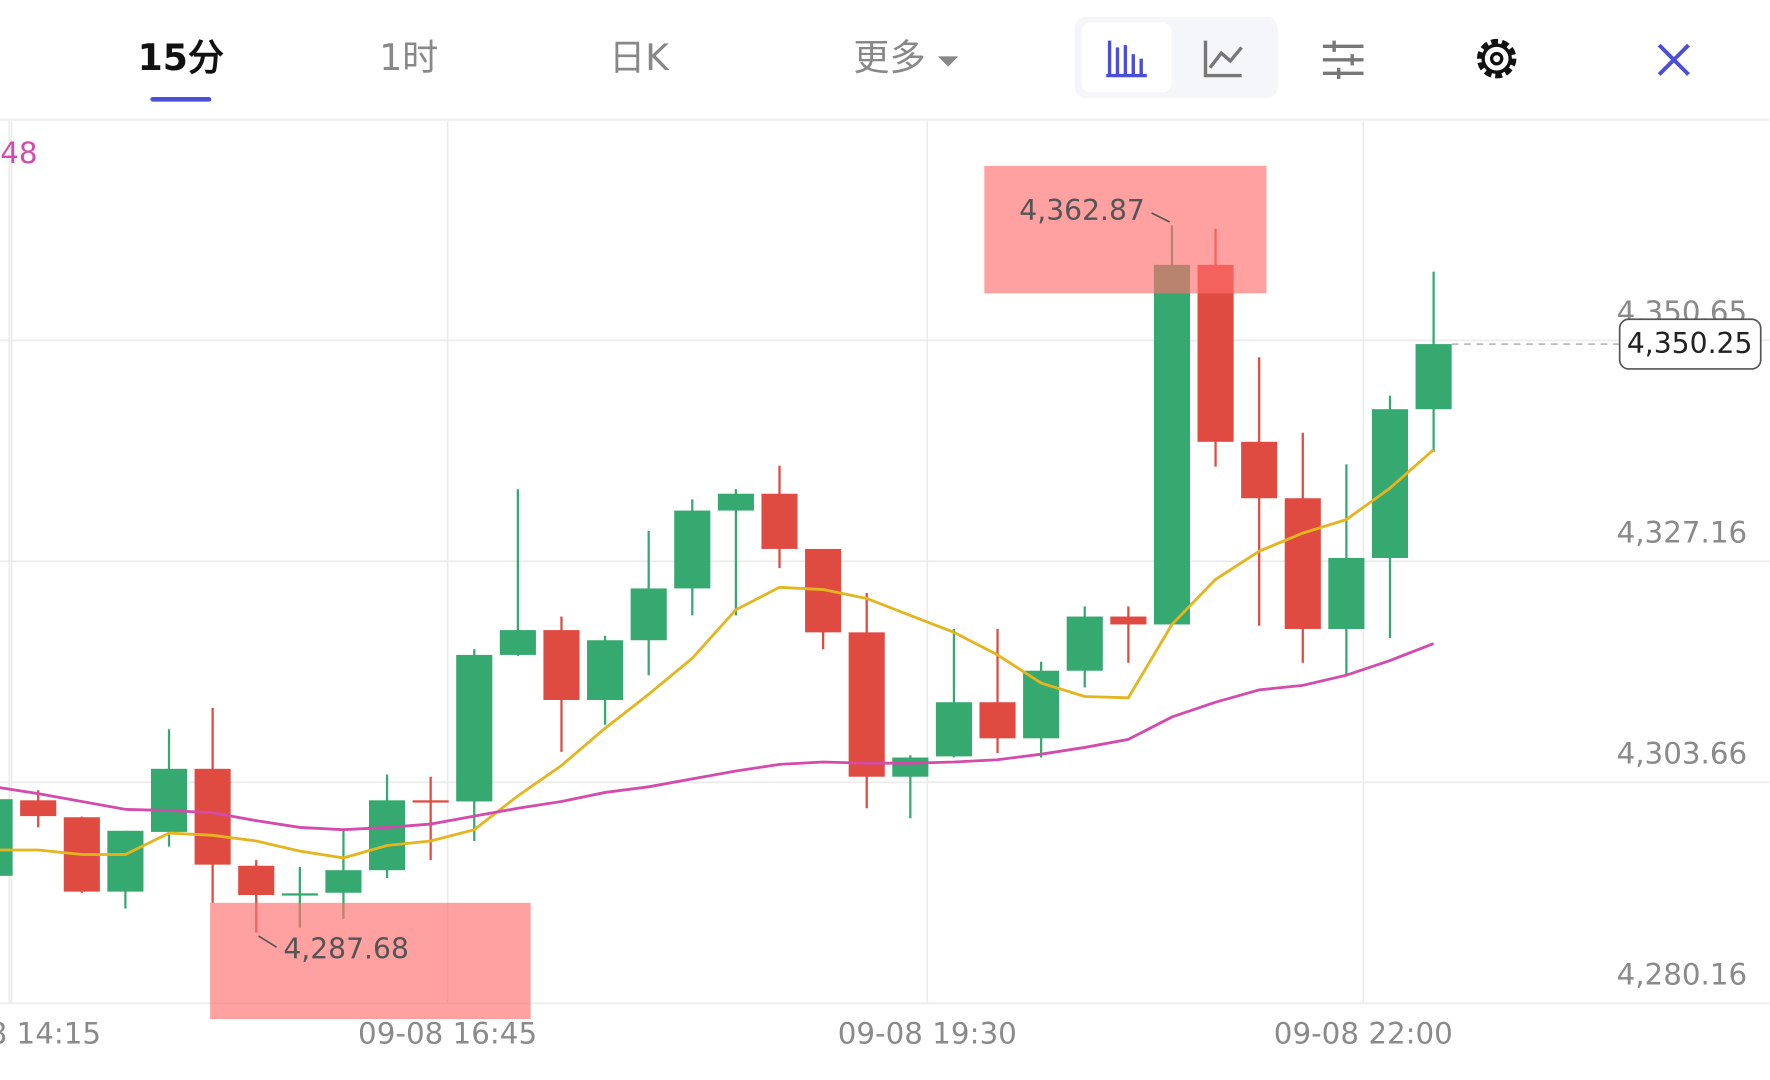  What do you see at coordinates (948, 61) in the screenshot?
I see `dropdown-arrow` at bounding box center [948, 61].